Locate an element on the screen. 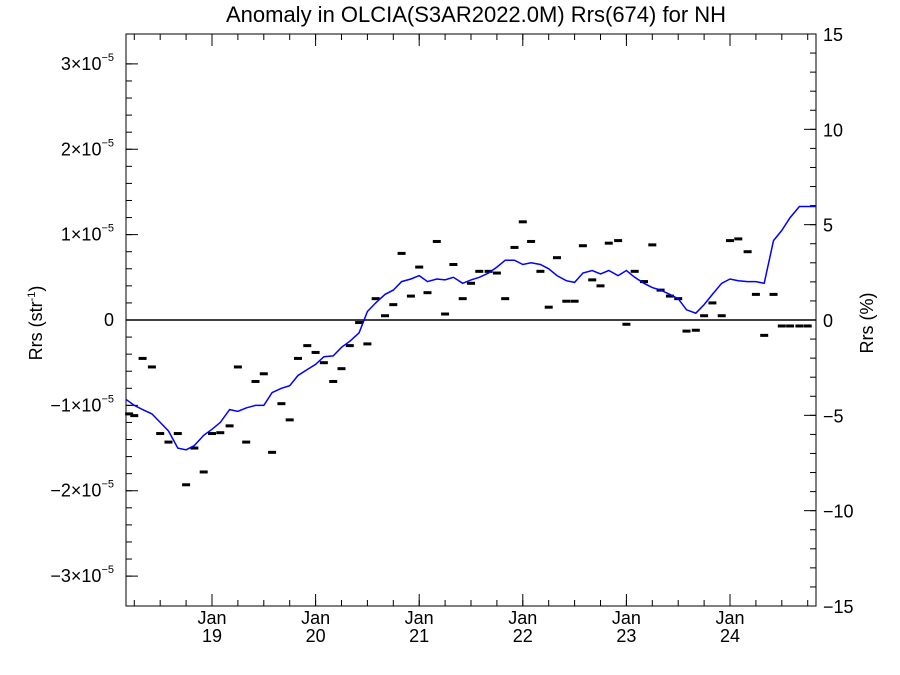 Image resolution: width=900 pixels, height=675 pixels. right-tick-label: 10 is located at coordinates (833, 130).